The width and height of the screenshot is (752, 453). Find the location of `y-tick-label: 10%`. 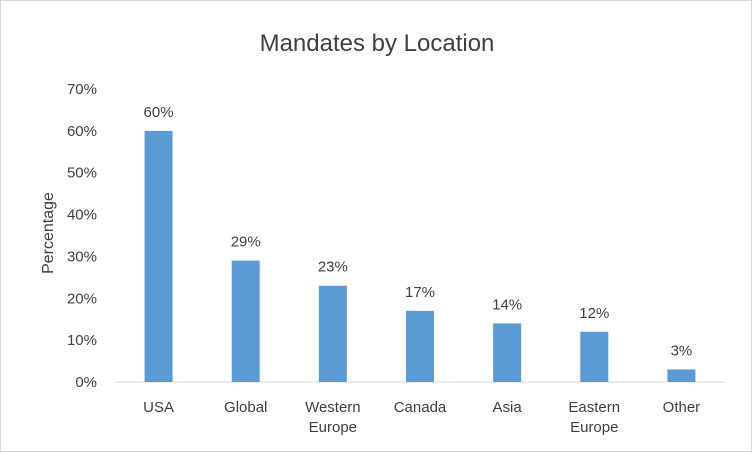

y-tick-label: 10% is located at coordinates (82, 340).